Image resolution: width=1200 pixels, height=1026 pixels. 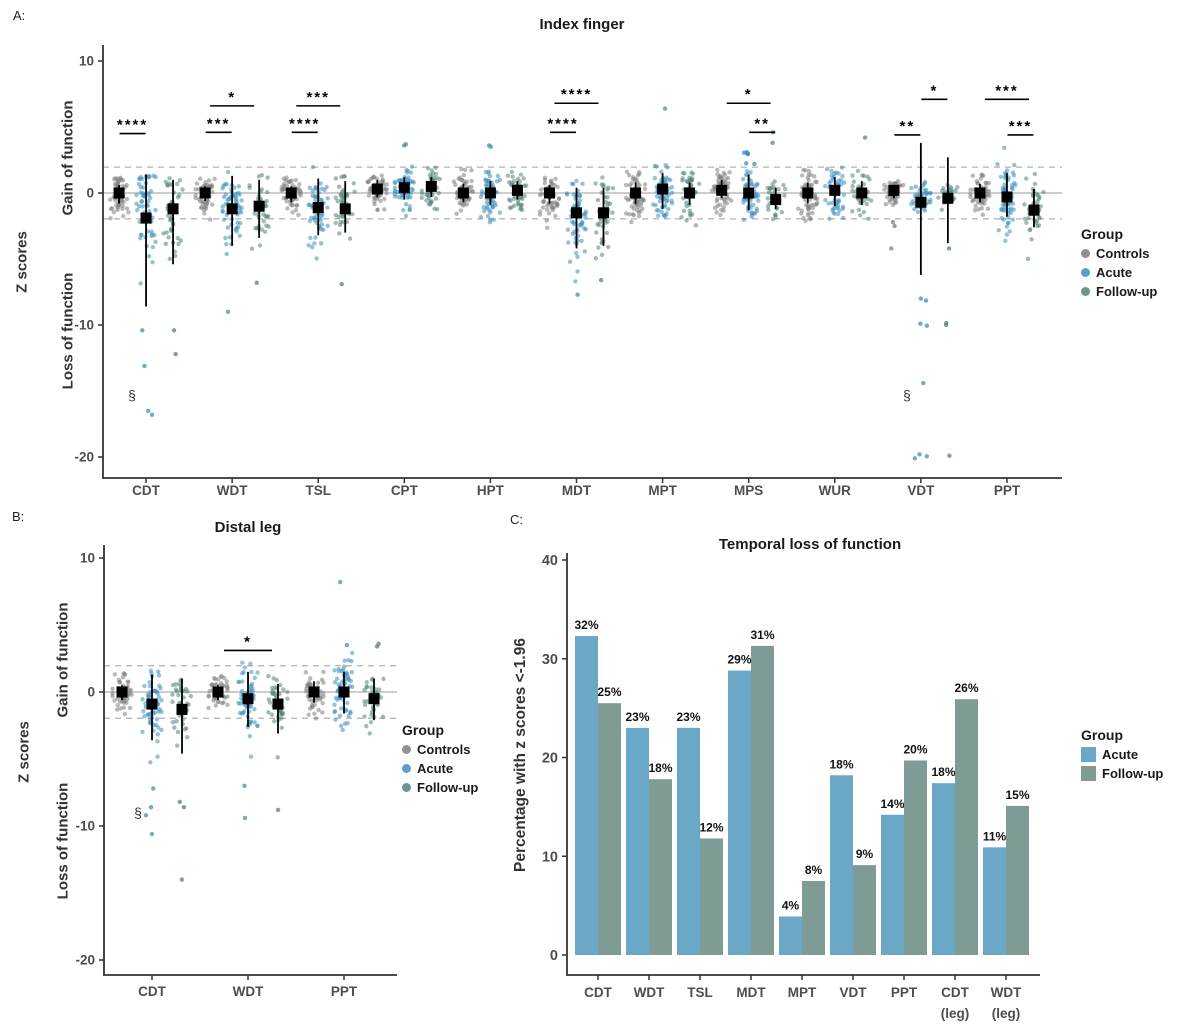 What do you see at coordinates (791, 905) in the screenshot?
I see `svg-text: 4%` at bounding box center [791, 905].